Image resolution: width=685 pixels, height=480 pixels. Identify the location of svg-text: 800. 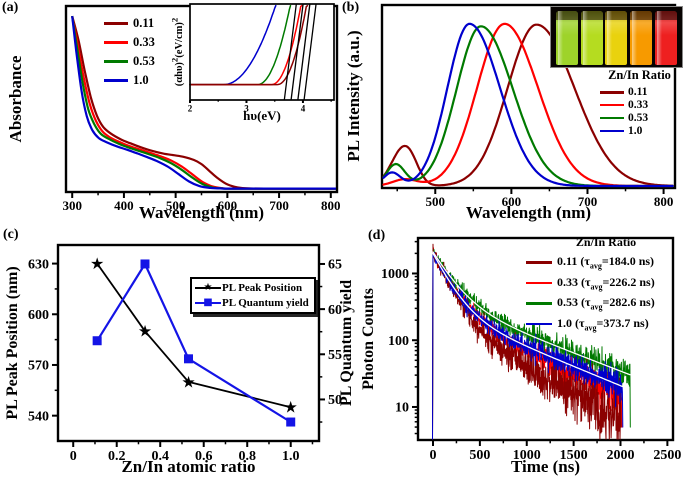
(331, 205).